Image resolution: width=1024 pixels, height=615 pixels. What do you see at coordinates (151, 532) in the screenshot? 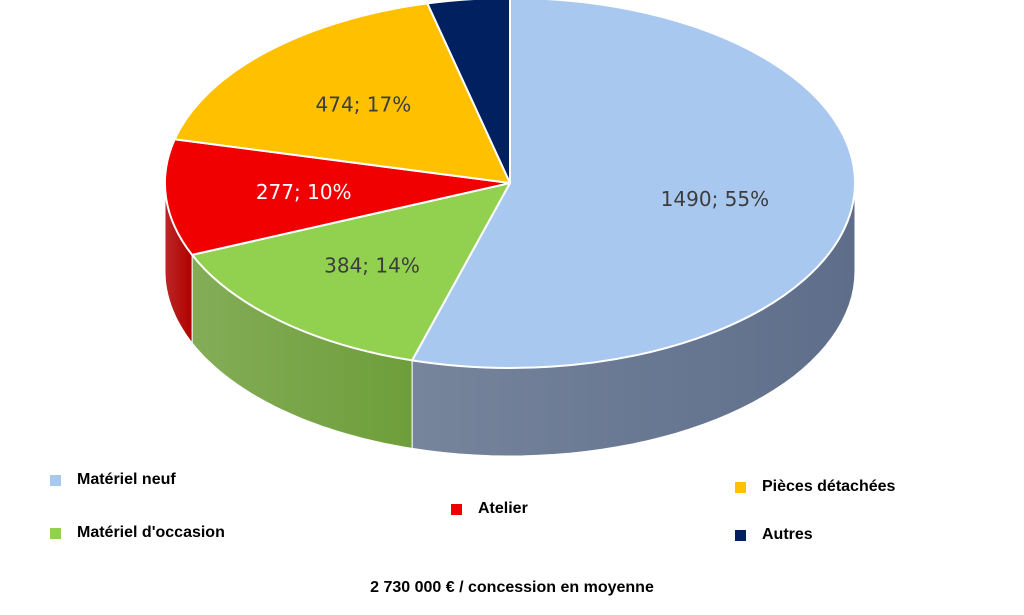
I see `legend-label-materiel-occasion: Matériel d'occasion` at bounding box center [151, 532].